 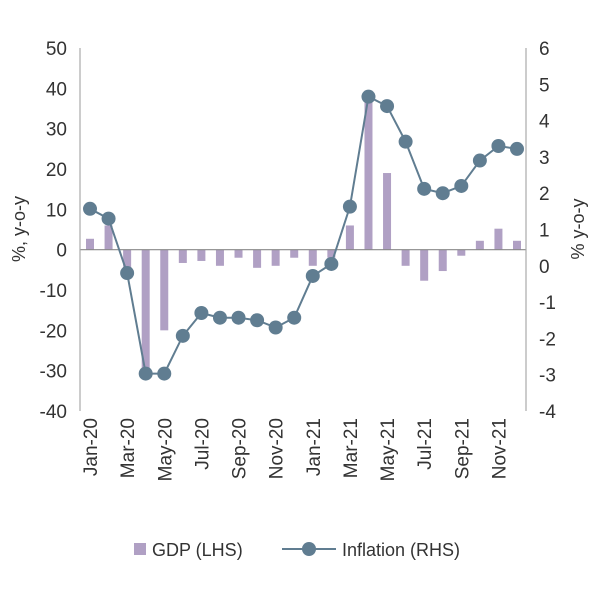 I want to click on right-tick-label: 1, so click(x=544, y=231).